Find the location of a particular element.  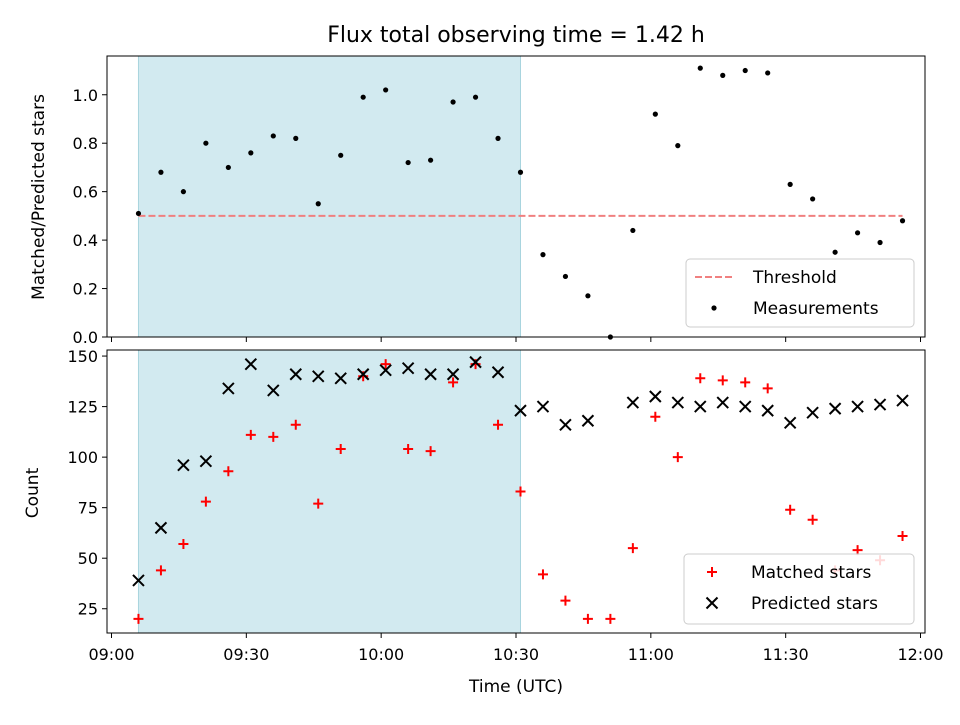

top-y-tick-label: 0.0 is located at coordinates (85, 337).